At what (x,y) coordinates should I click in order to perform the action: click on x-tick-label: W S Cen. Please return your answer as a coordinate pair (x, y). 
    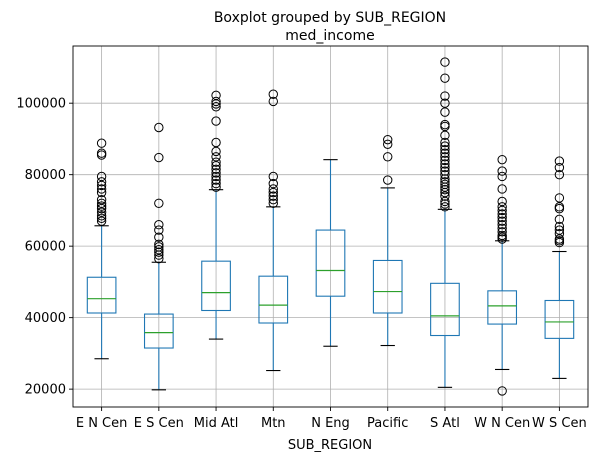
    Looking at the image, I should click on (559, 423).